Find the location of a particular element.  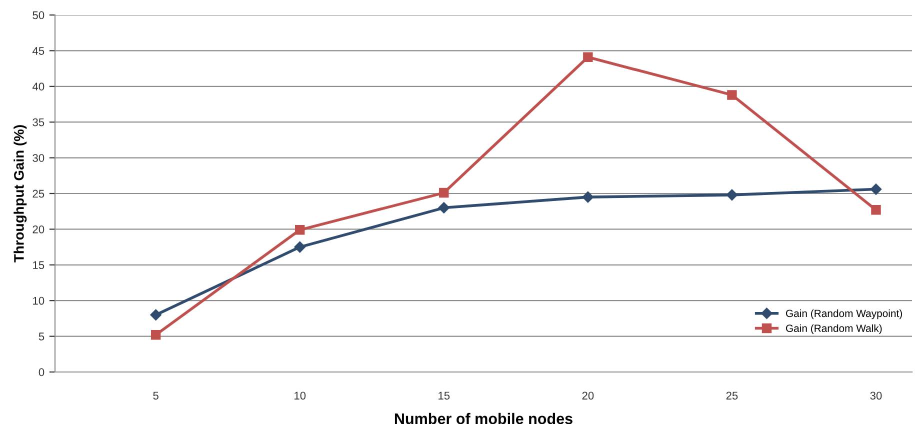

x-tick-label: 20 is located at coordinates (588, 396).